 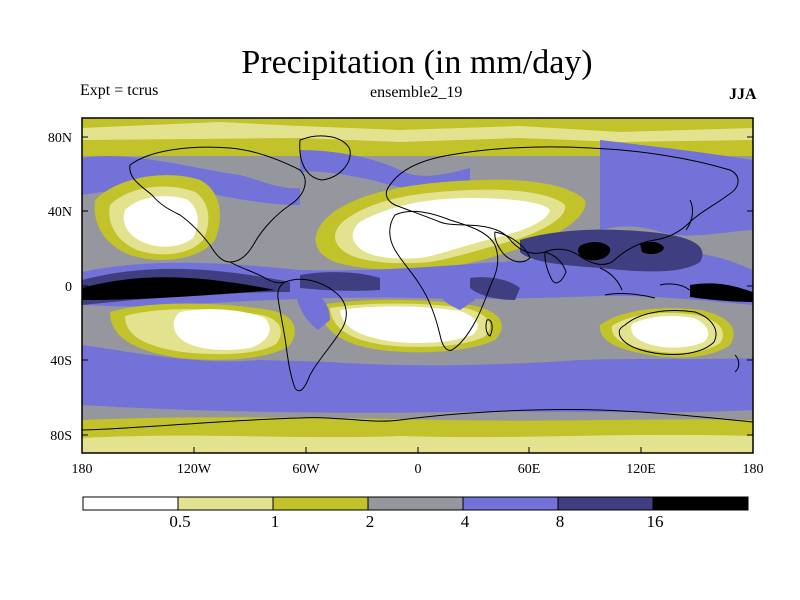 What do you see at coordinates (655, 521) in the screenshot?
I see `colorbar-label-16: 16` at bounding box center [655, 521].